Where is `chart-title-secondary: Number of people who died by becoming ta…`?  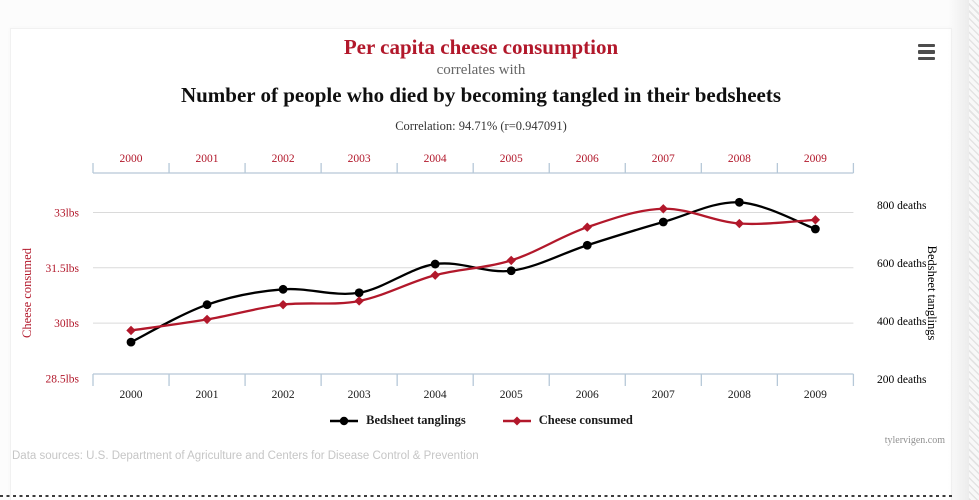
chart-title-secondary: Number of people who died by becoming ta… is located at coordinates (481, 95).